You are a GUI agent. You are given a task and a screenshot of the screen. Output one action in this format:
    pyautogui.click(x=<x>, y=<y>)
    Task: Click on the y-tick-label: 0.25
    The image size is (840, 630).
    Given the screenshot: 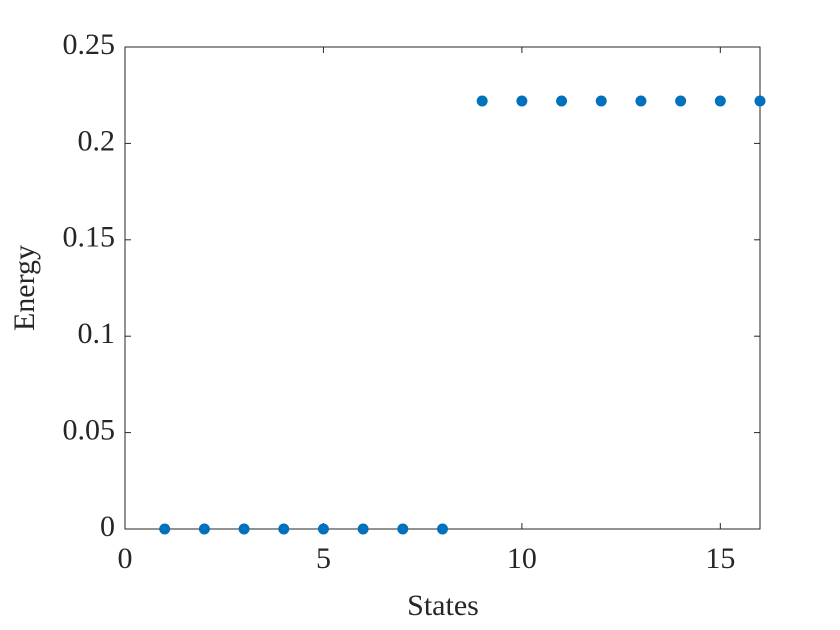 What is the action you would take?
    pyautogui.click(x=89, y=44)
    